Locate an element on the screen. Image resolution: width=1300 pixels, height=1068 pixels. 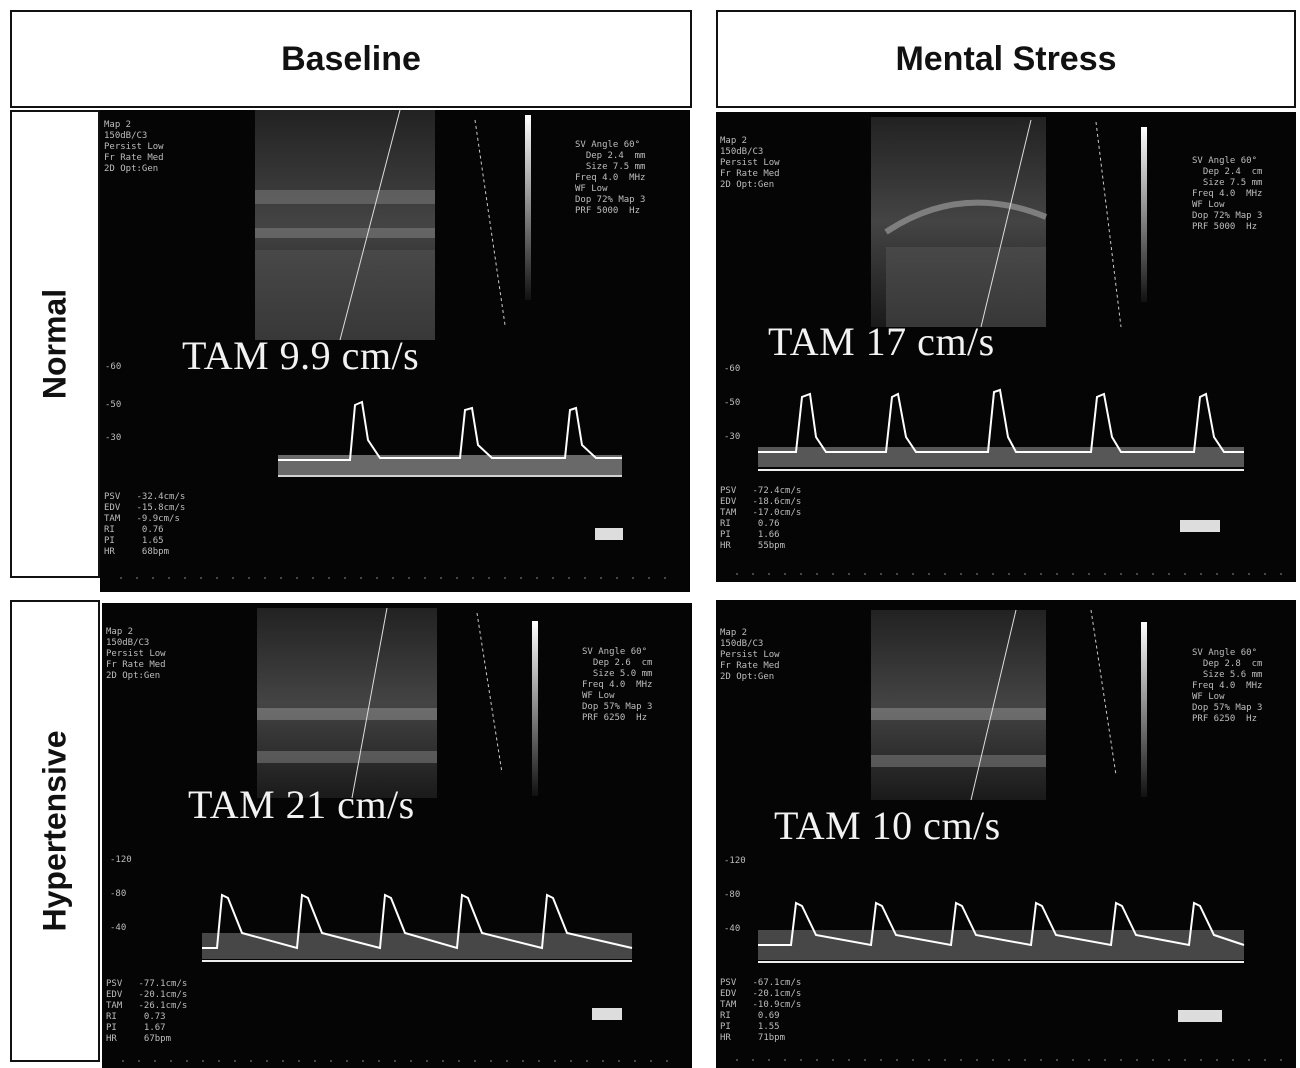
tam-label: TAM 9.9 cm/s is located at coordinates (301, 355).